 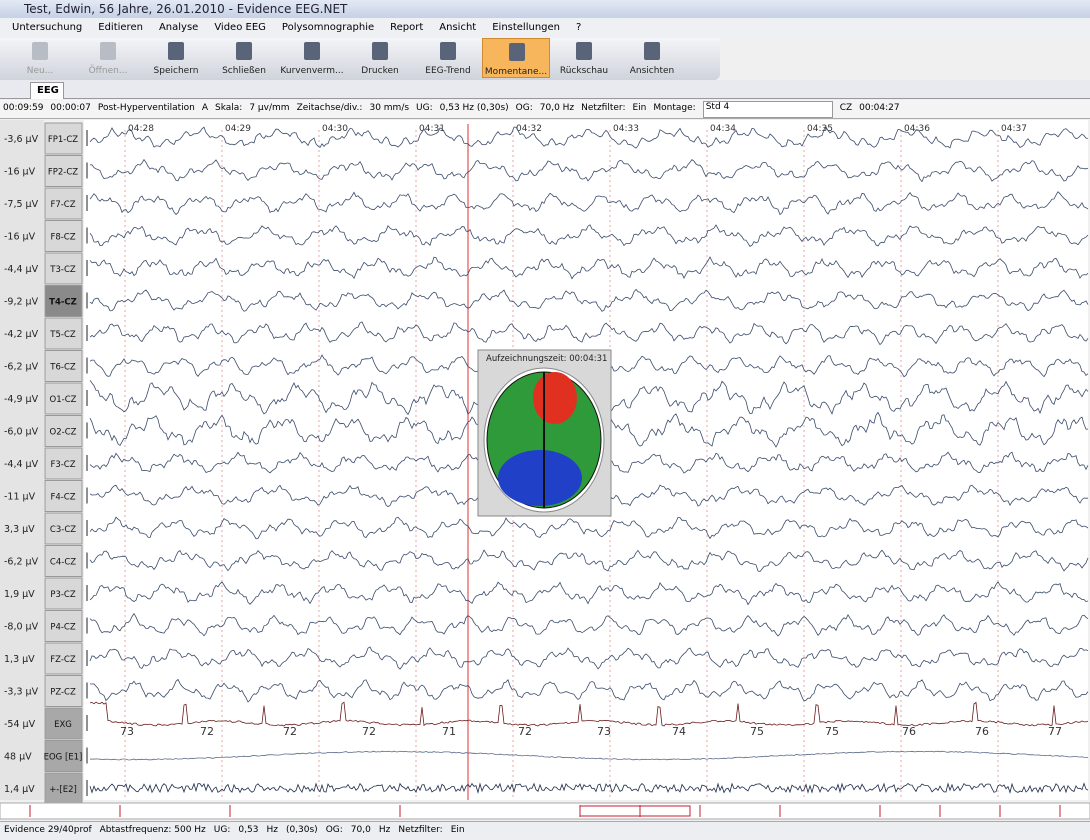 I want to click on menu-item: Ansicht, so click(x=458, y=27).